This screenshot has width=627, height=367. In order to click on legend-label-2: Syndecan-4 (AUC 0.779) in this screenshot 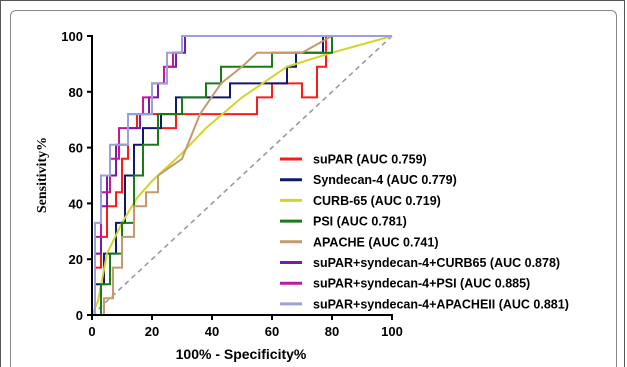, I will do `click(385, 180)`.